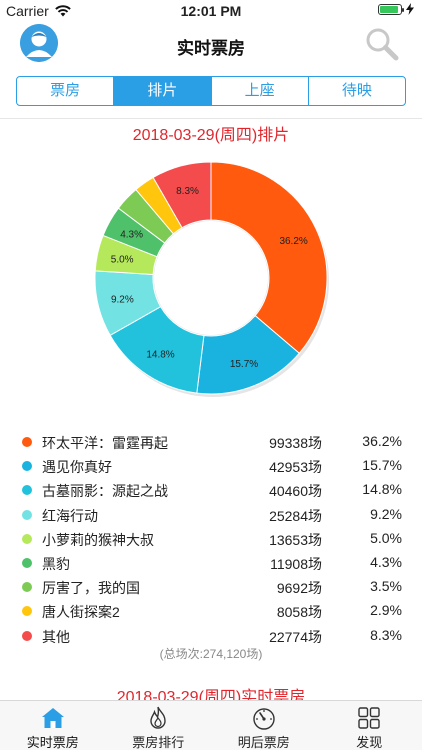 This screenshot has width=422, height=750. Describe the element at coordinates (386, 634) in the screenshot. I see `screening-percent: 8.3%` at that location.